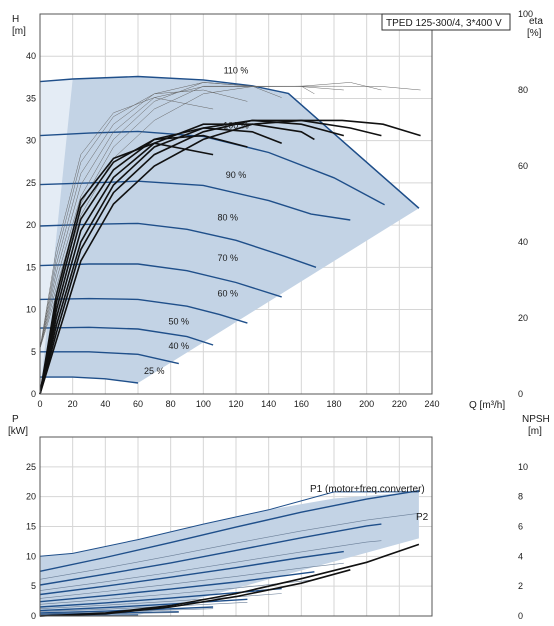  I want to click on pump-title-box: TPED 125-300/4, 3*400 V, so click(446, 22).